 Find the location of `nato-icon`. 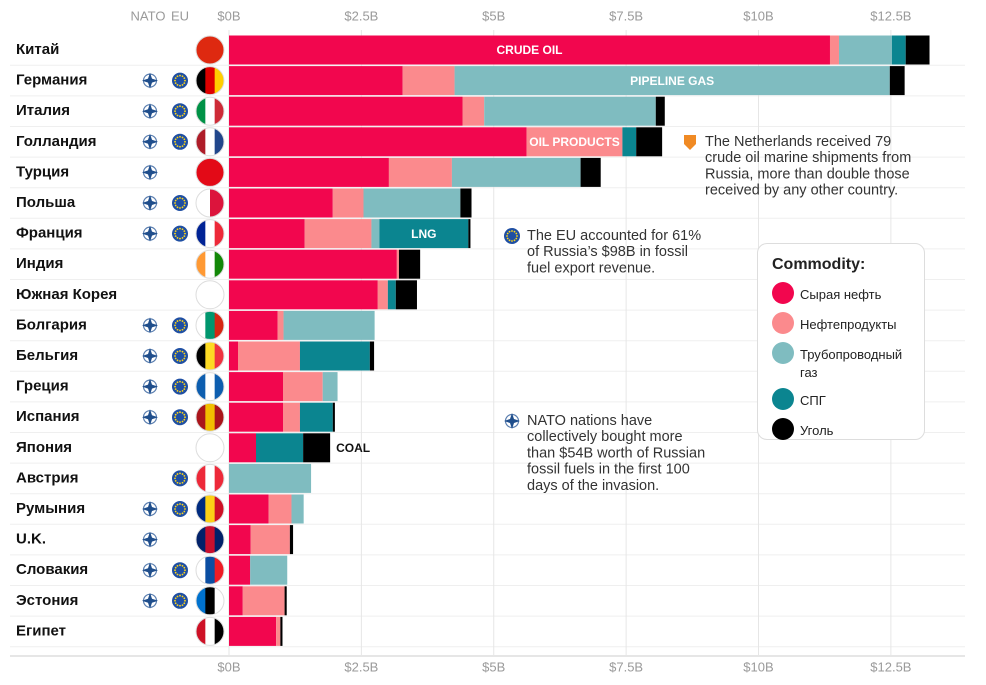

nato-icon is located at coordinates (150, 600).